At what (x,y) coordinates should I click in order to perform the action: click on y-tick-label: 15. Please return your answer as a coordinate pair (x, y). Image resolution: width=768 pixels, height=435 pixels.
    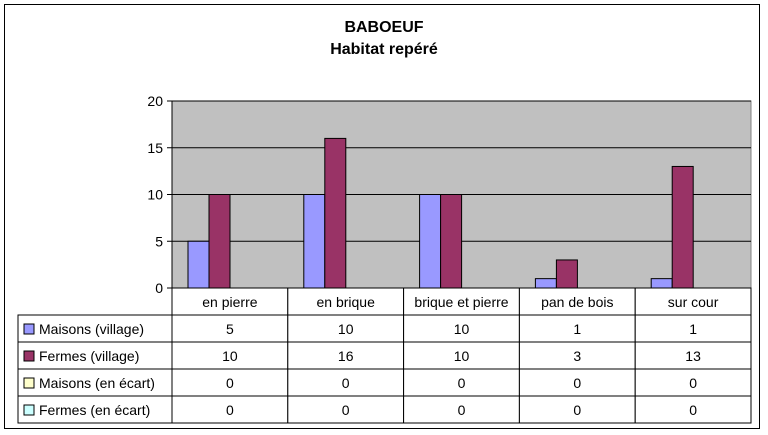
    Looking at the image, I should click on (155, 148).